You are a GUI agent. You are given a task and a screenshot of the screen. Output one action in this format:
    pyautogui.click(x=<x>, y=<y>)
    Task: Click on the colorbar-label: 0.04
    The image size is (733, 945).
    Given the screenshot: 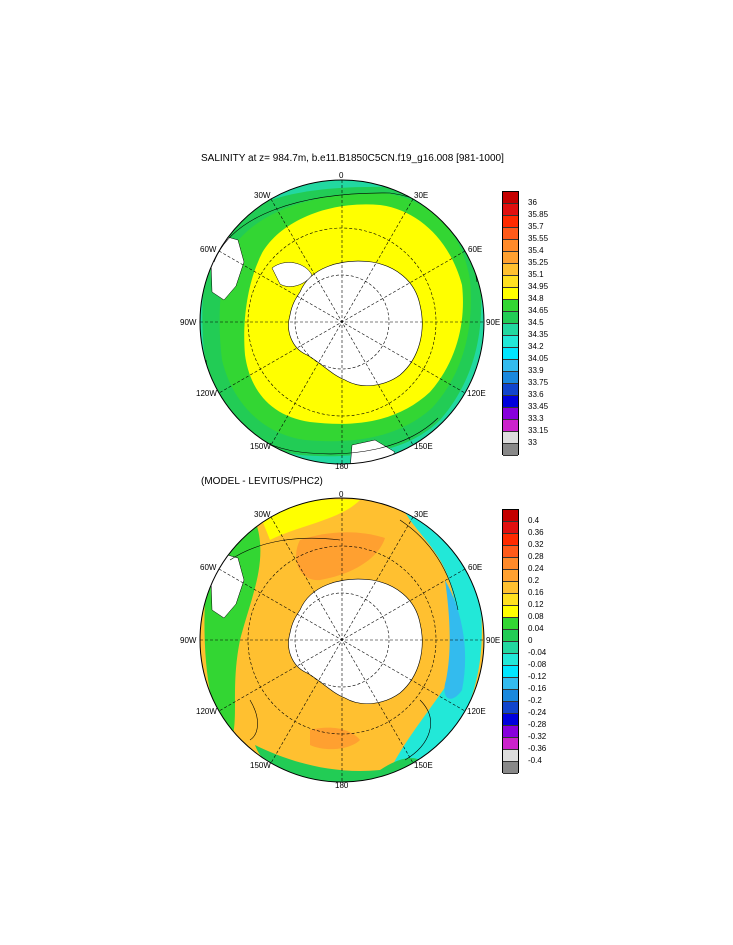 What is the action you would take?
    pyautogui.click(x=536, y=628)
    